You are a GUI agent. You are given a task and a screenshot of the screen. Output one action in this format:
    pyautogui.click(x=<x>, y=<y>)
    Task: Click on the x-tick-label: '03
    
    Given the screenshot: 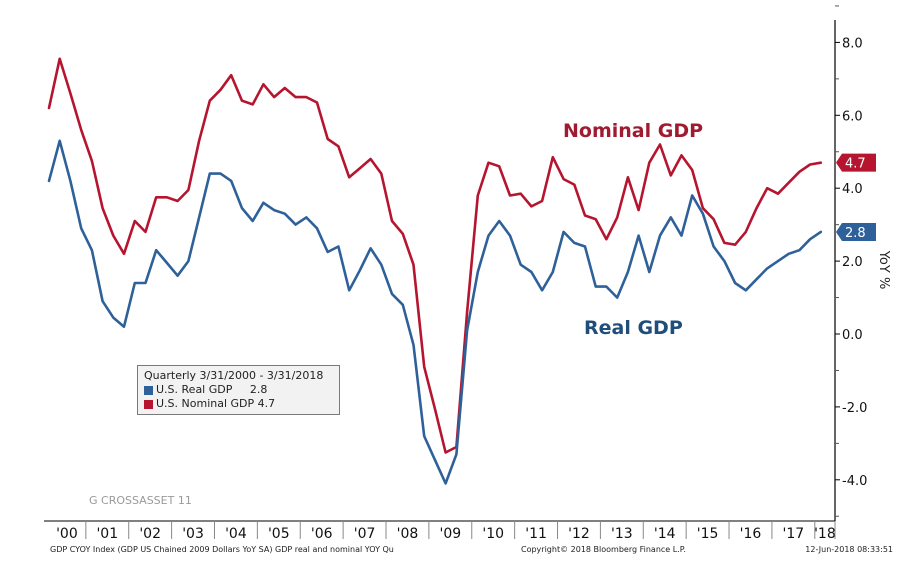 What is the action you would take?
    pyautogui.click(x=193, y=534)
    